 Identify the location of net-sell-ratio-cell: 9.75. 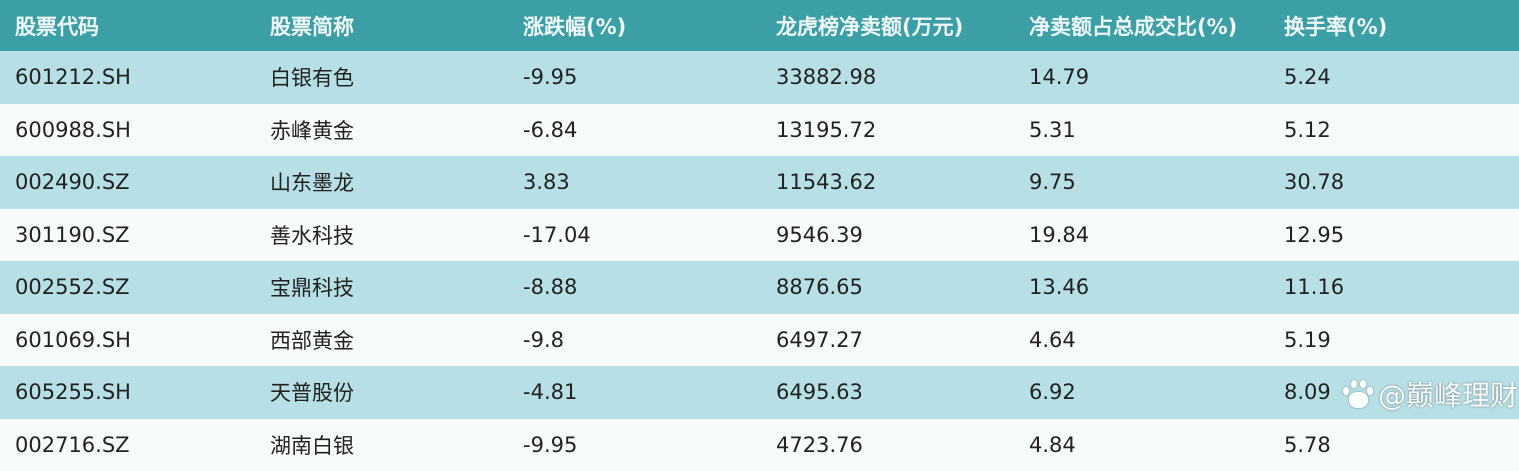
(1141, 182).